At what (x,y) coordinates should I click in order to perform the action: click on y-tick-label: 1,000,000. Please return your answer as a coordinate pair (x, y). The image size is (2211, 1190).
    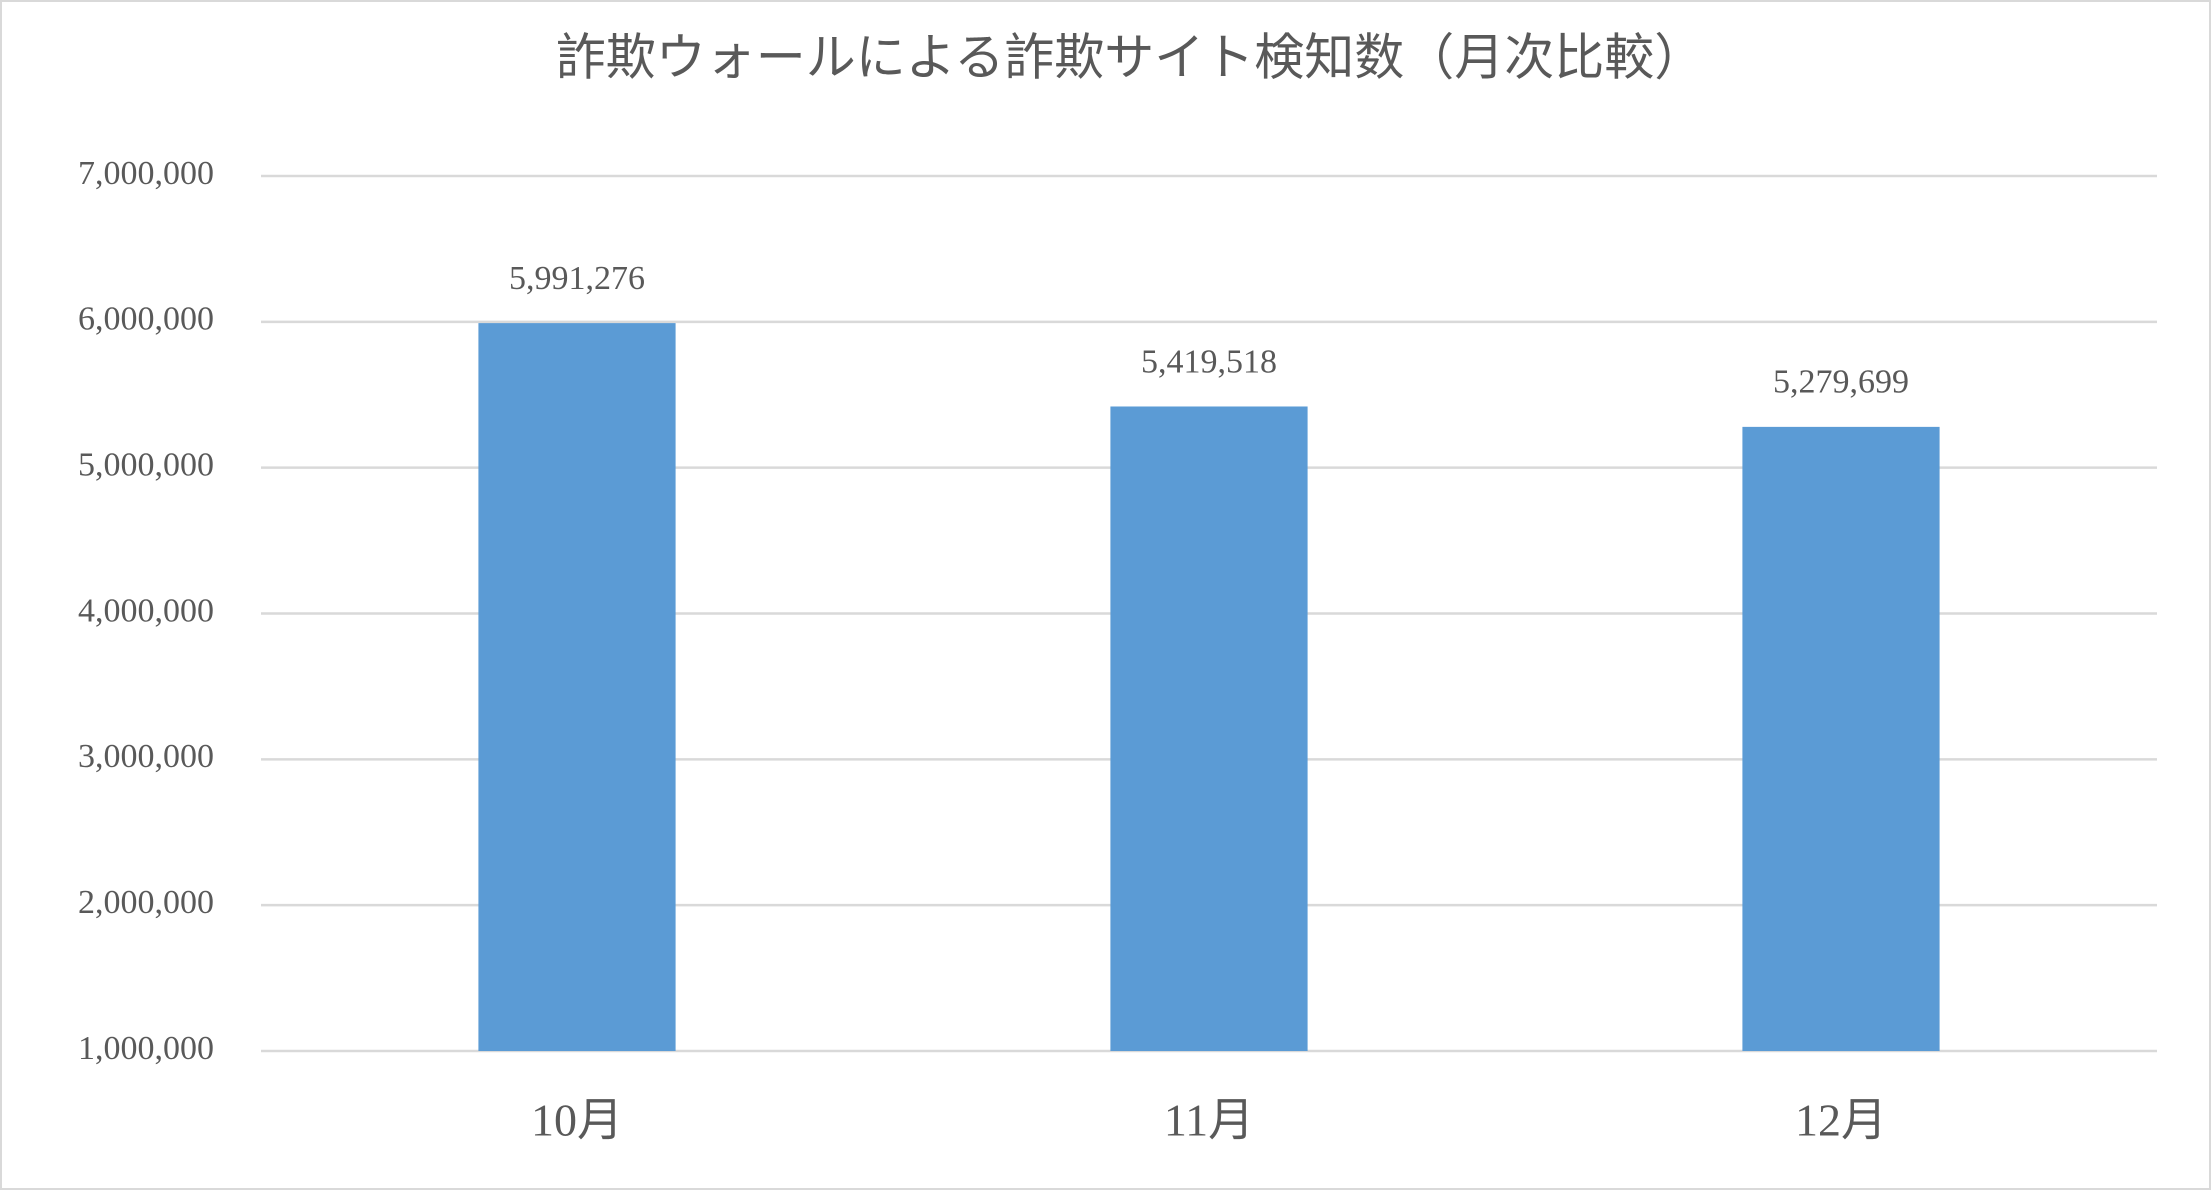
    Looking at the image, I should click on (146, 1048).